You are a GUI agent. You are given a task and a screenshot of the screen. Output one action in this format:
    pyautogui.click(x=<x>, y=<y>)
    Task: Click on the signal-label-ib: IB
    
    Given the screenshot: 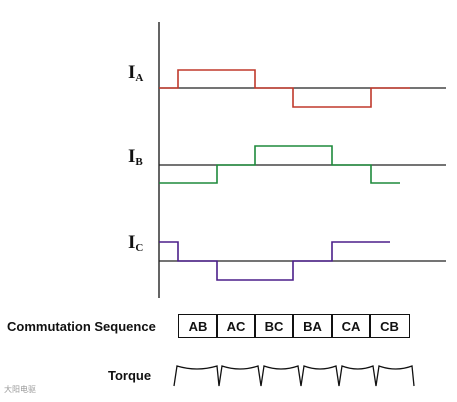 What is the action you would take?
    pyautogui.click(x=135, y=157)
    